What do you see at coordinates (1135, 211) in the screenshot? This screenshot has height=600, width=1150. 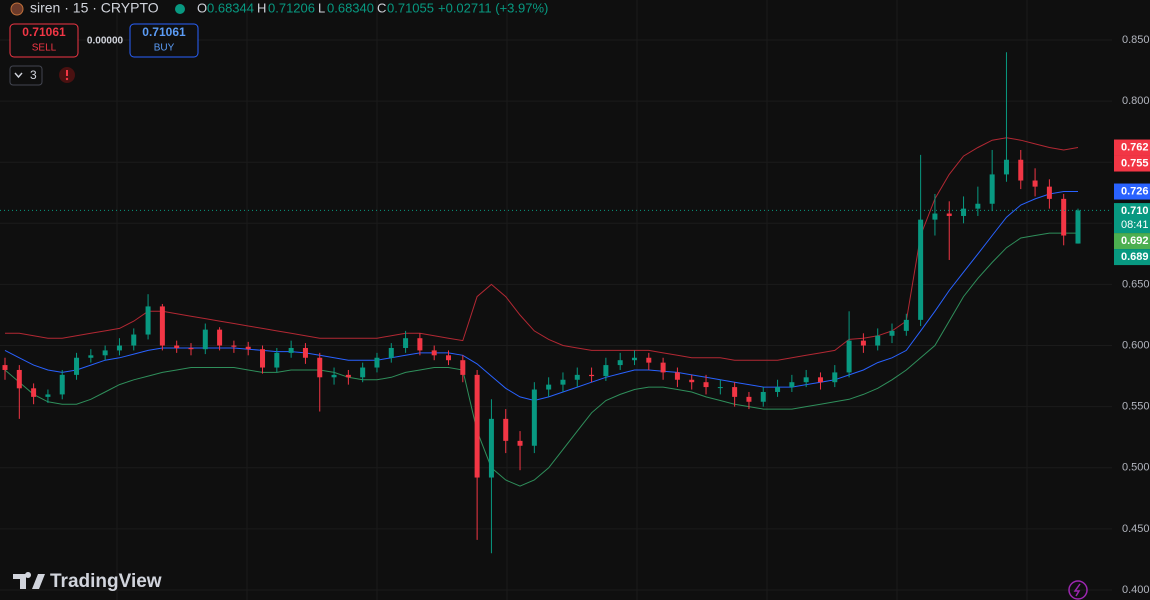 I see `price-label: 0.710` at bounding box center [1135, 211].